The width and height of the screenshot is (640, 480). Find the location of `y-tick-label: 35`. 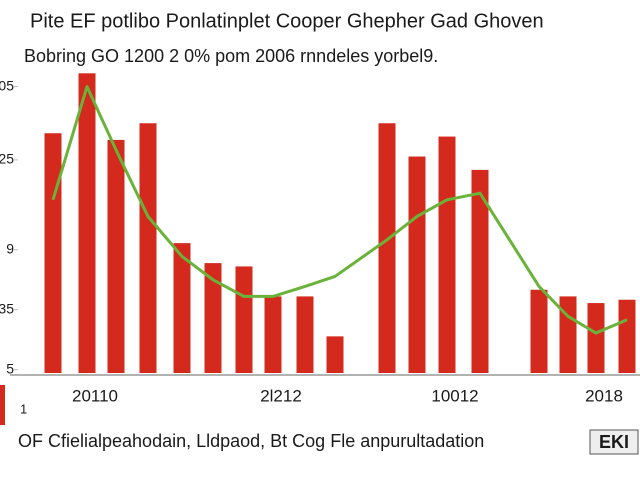

y-tick-label: 35 is located at coordinates (7, 308).